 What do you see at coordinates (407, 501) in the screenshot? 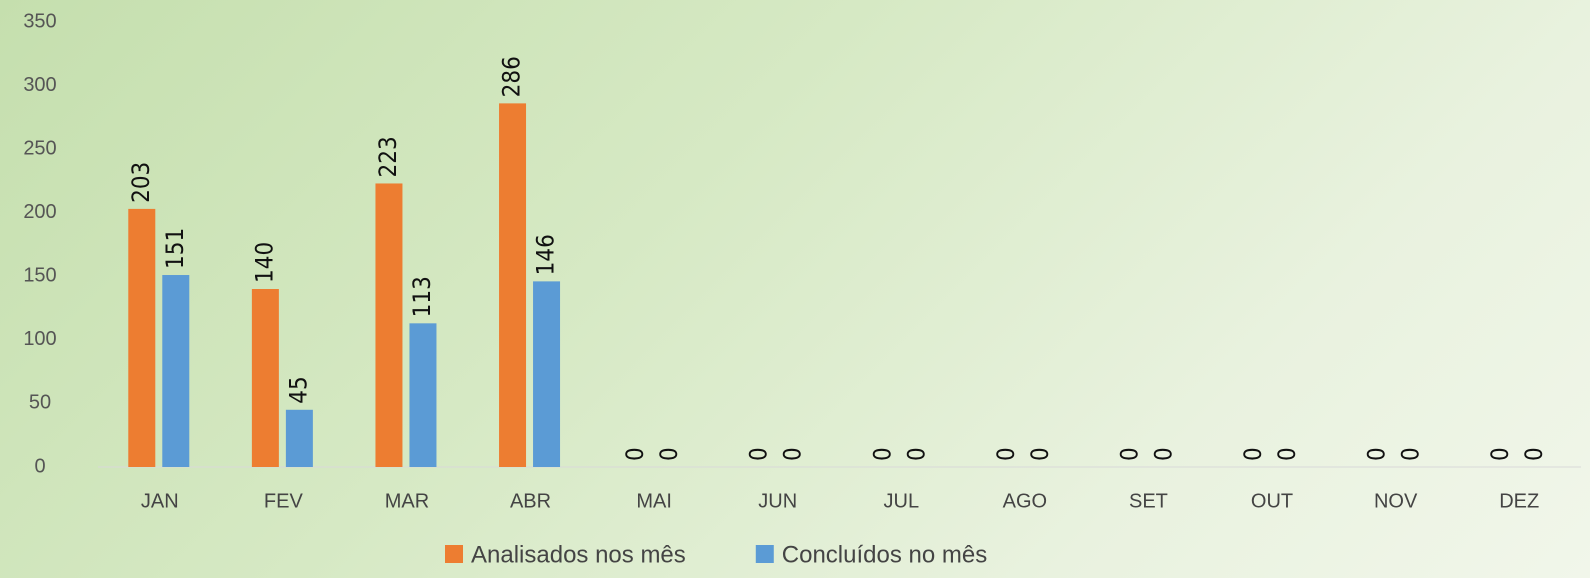
I see `x-tick-label: MAR` at bounding box center [407, 501].